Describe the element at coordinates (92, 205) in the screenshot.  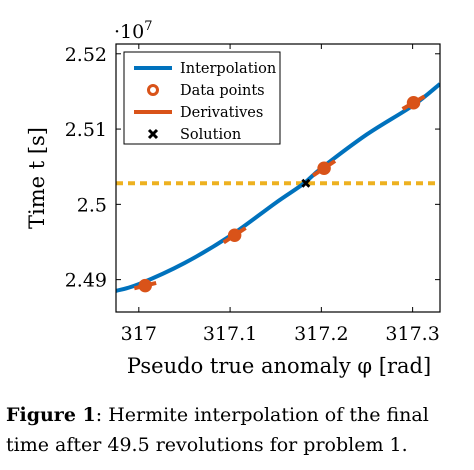
I see `y-tick-label: 2.5` at that location.